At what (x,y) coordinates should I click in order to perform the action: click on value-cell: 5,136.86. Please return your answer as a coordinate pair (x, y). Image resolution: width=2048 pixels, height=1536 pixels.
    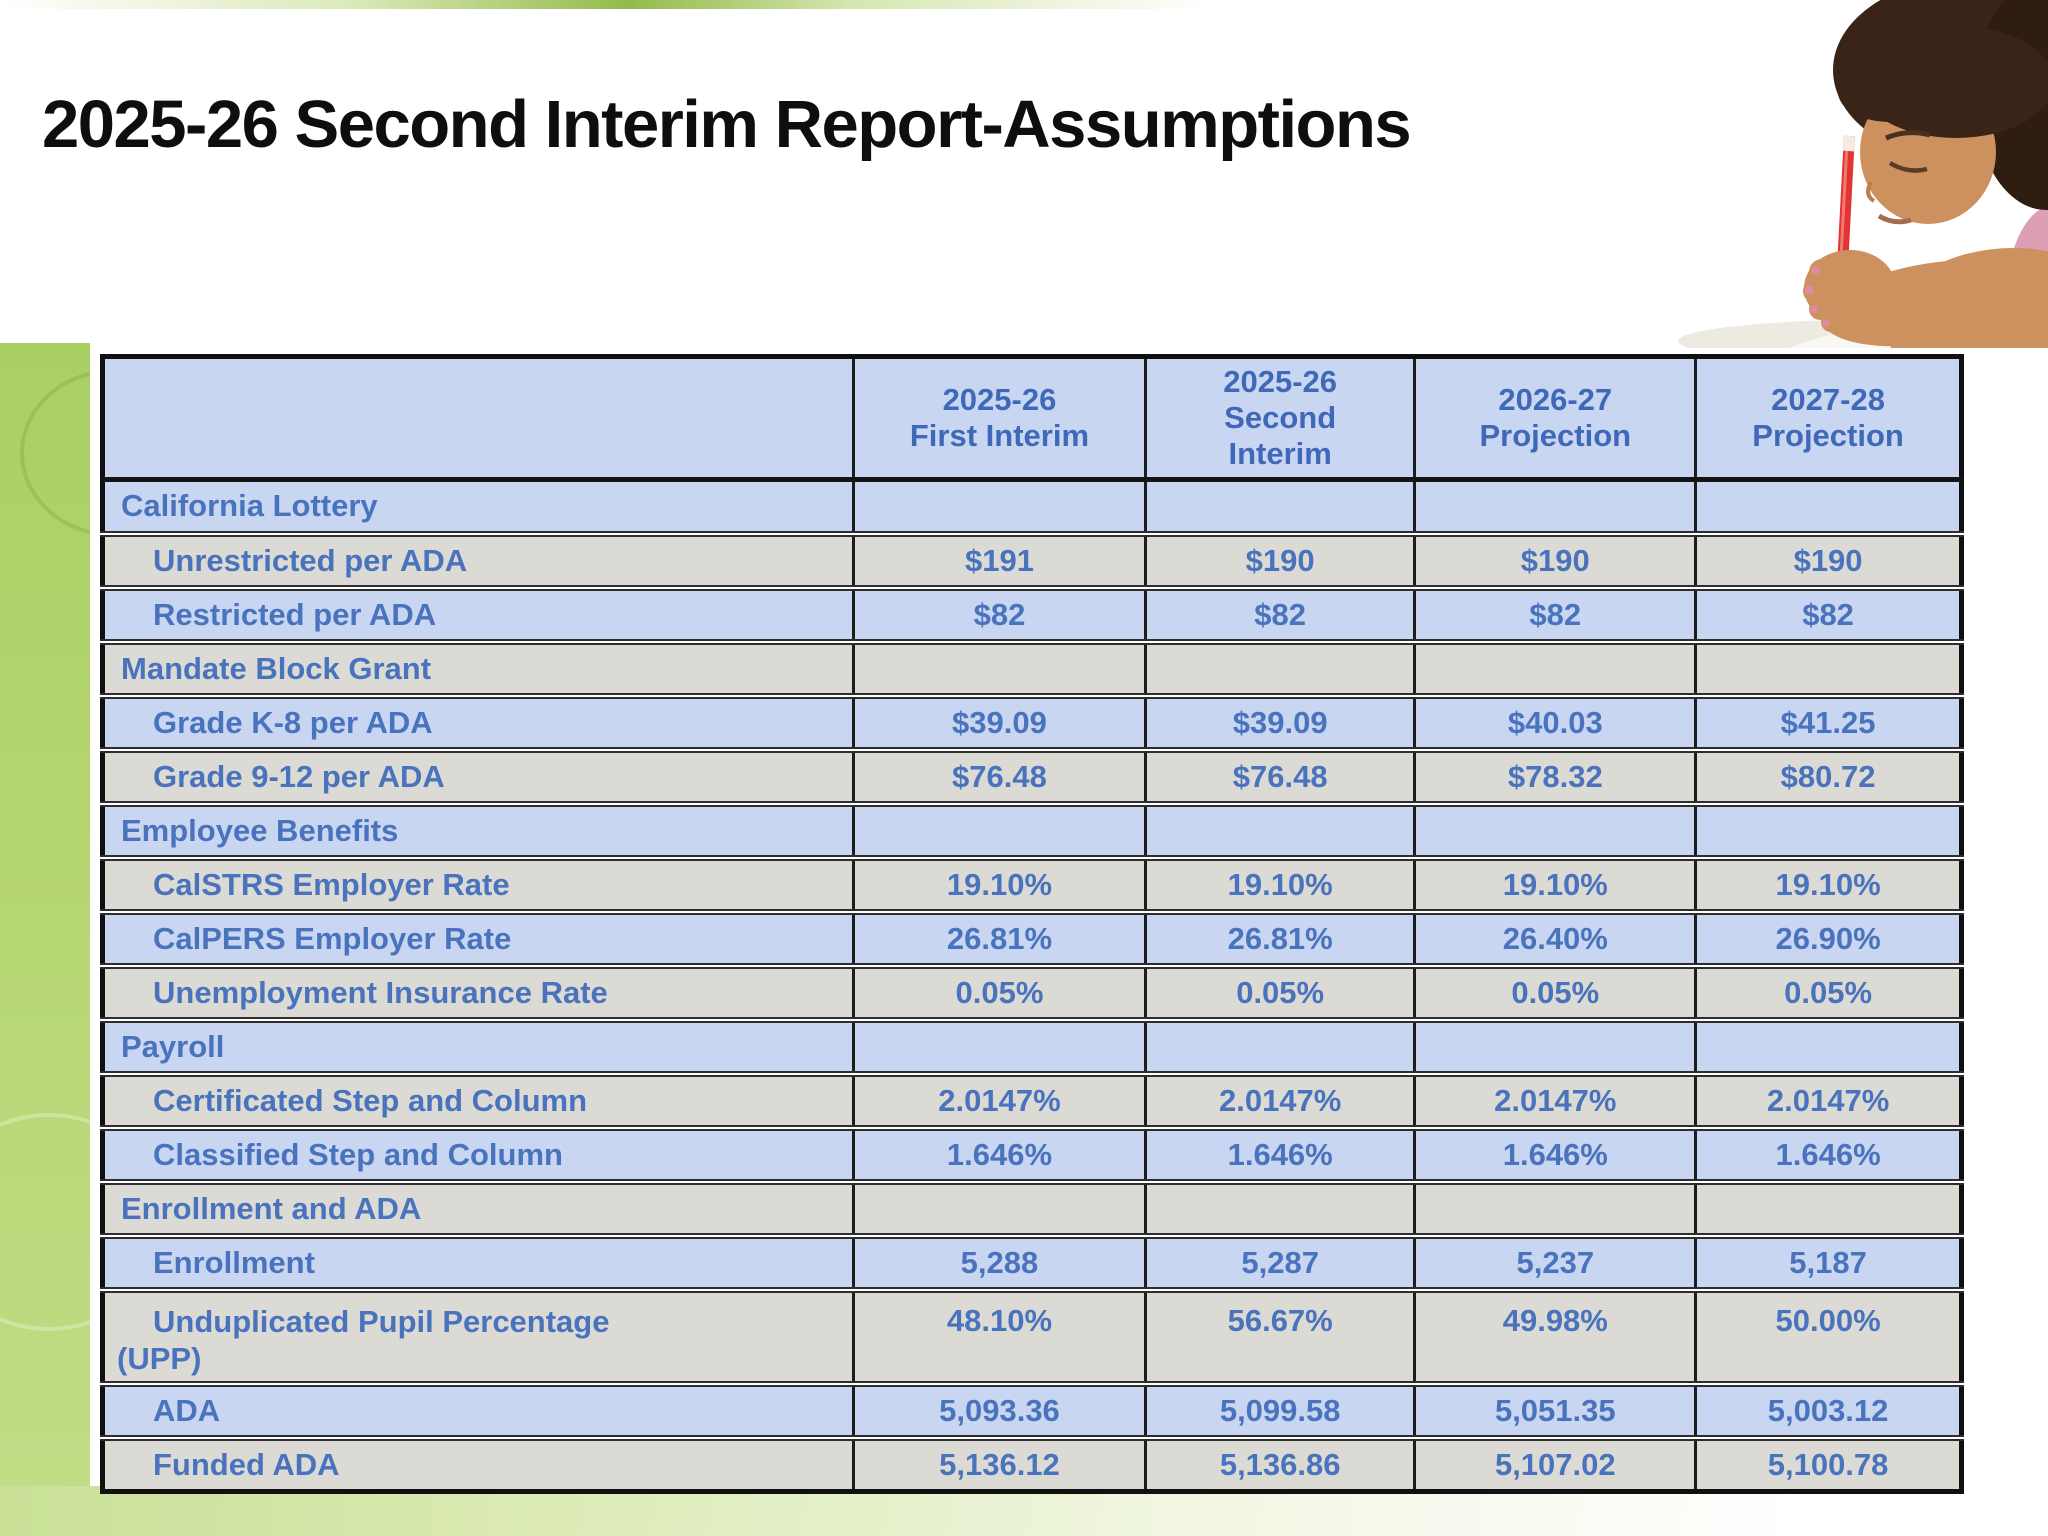
    Looking at the image, I should click on (1279, 1463).